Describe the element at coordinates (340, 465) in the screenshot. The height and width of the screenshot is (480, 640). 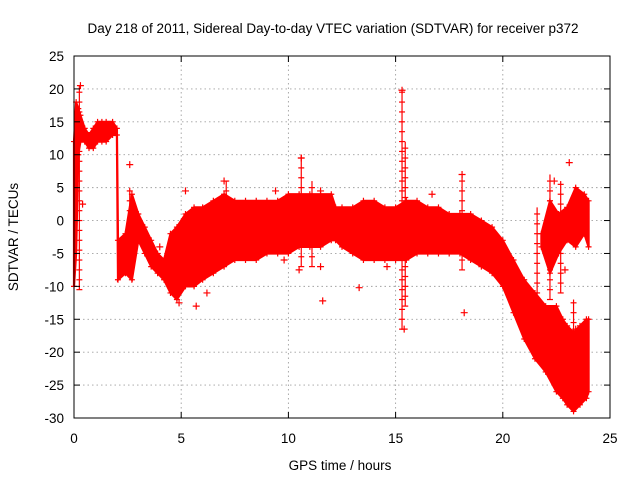
I see `x-axis-label: GPS time / hours` at that location.